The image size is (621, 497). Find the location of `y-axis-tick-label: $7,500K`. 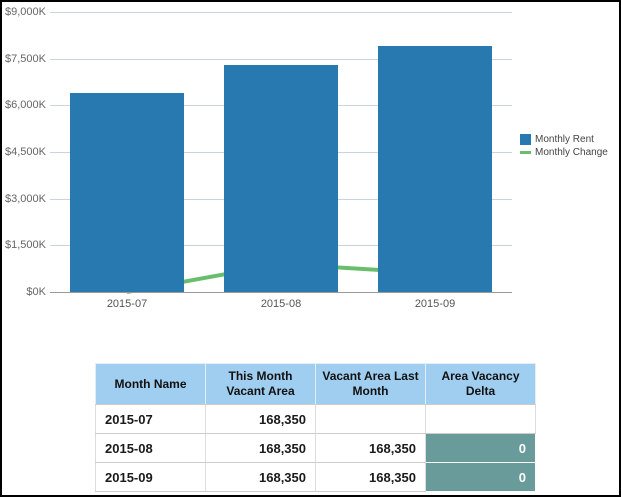

y-axis-tick-label: $7,500K is located at coordinates (25, 58).